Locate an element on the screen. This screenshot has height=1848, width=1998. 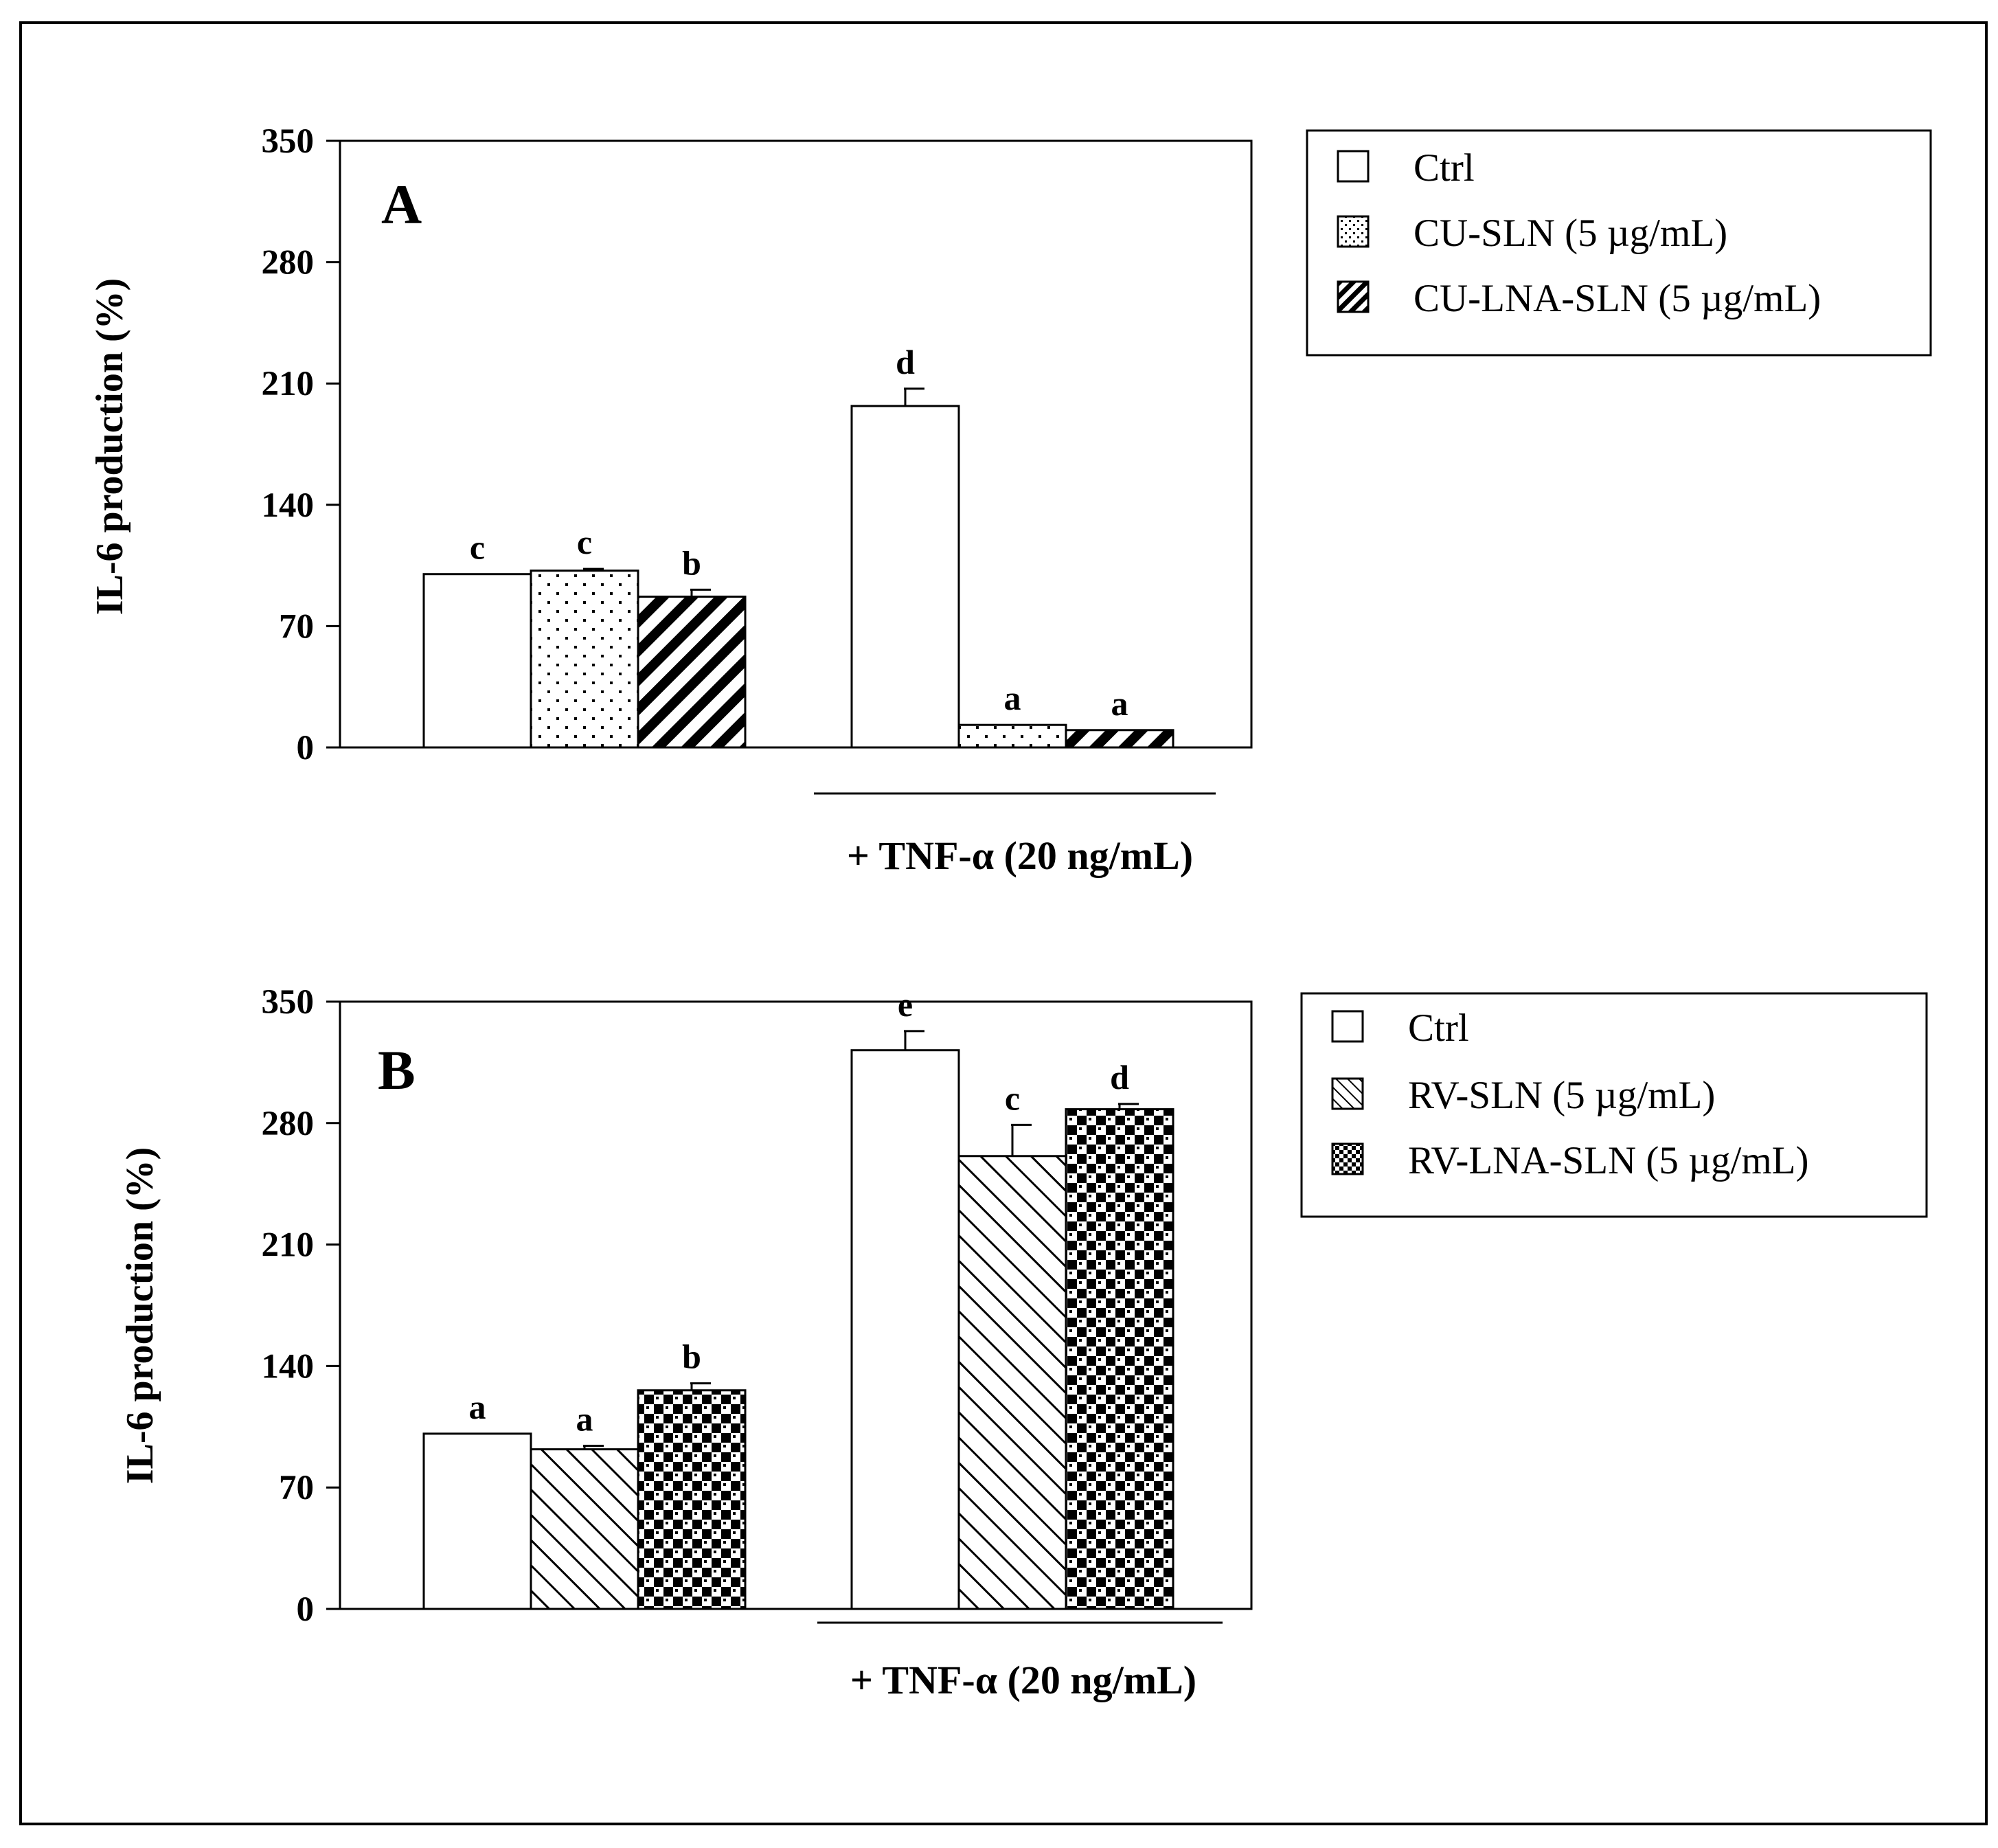
panel-letter: A is located at coordinates (402, 204).